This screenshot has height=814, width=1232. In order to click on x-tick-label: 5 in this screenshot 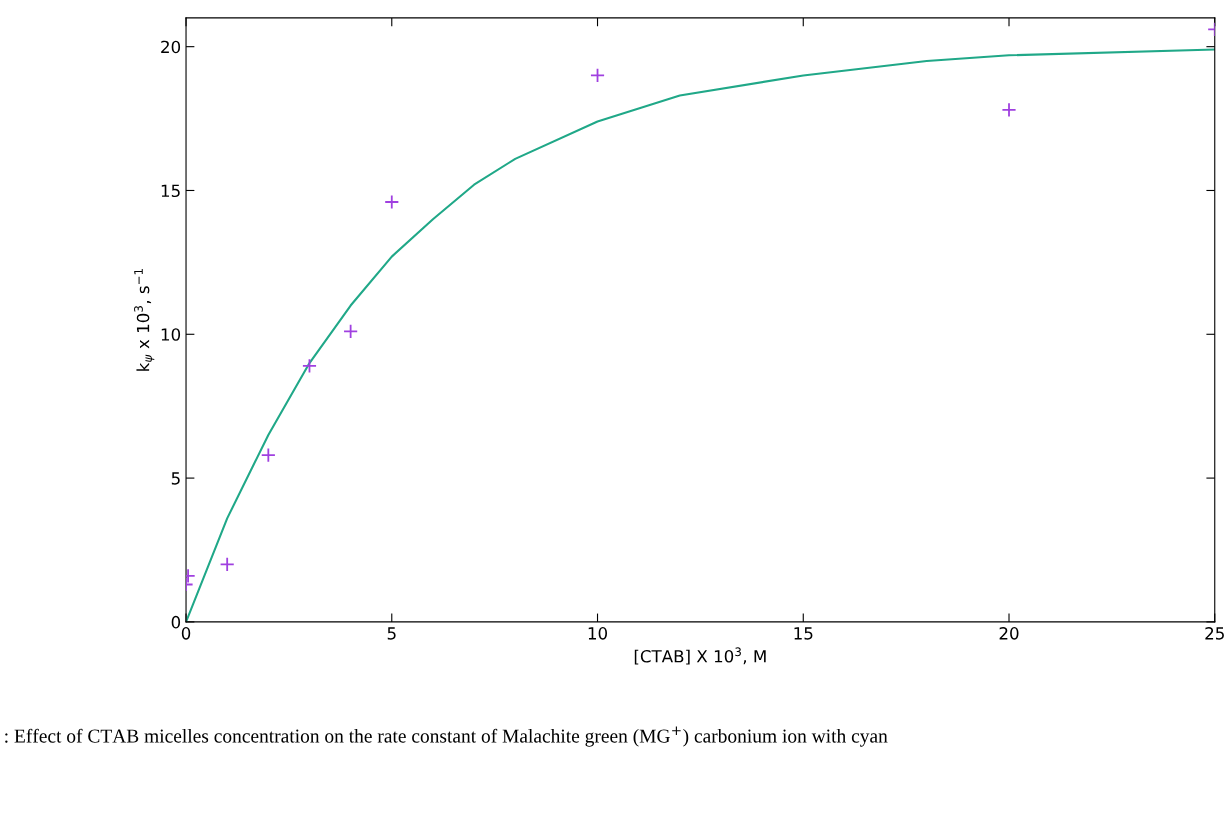, I will do `click(391, 633)`.